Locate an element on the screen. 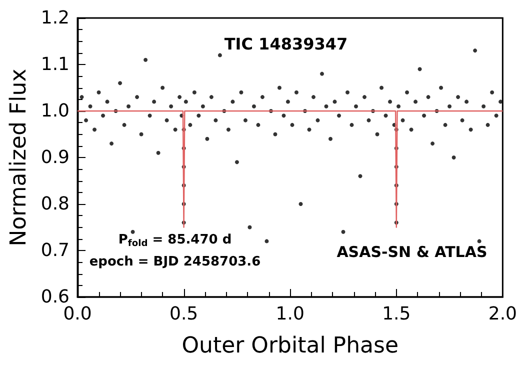 The height and width of the screenshot is (375, 520). x-tick-label: 1.5 is located at coordinates (396, 314).